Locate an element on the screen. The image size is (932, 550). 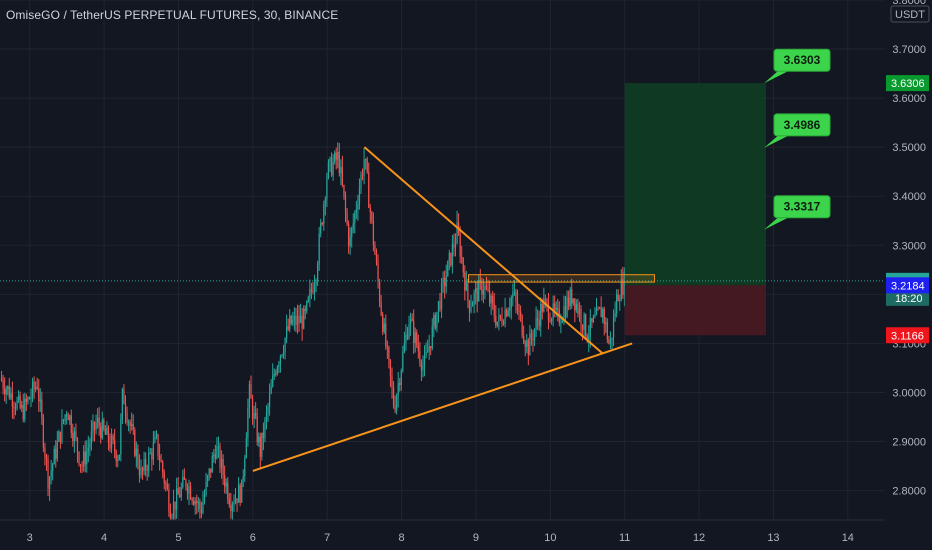
target-callout: 3.6303 is located at coordinates (797, 66).